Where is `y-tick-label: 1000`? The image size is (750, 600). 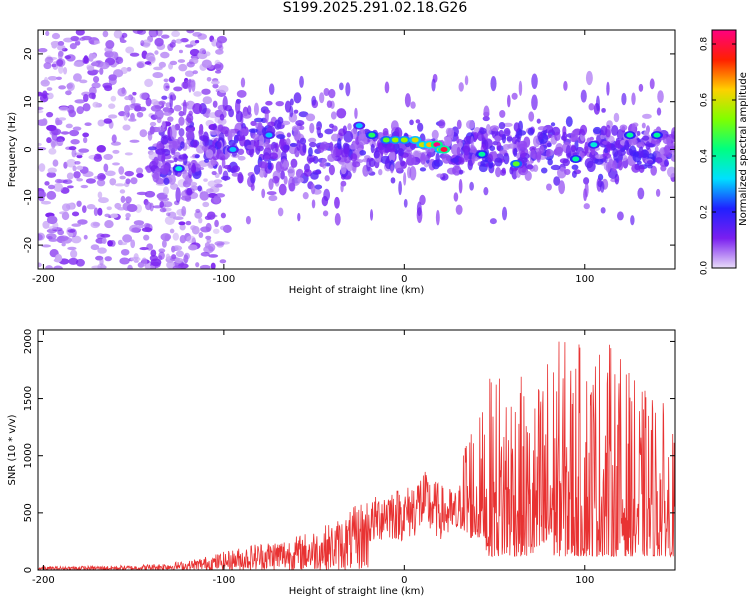 y-tick-label: 1000 is located at coordinates (28, 455).